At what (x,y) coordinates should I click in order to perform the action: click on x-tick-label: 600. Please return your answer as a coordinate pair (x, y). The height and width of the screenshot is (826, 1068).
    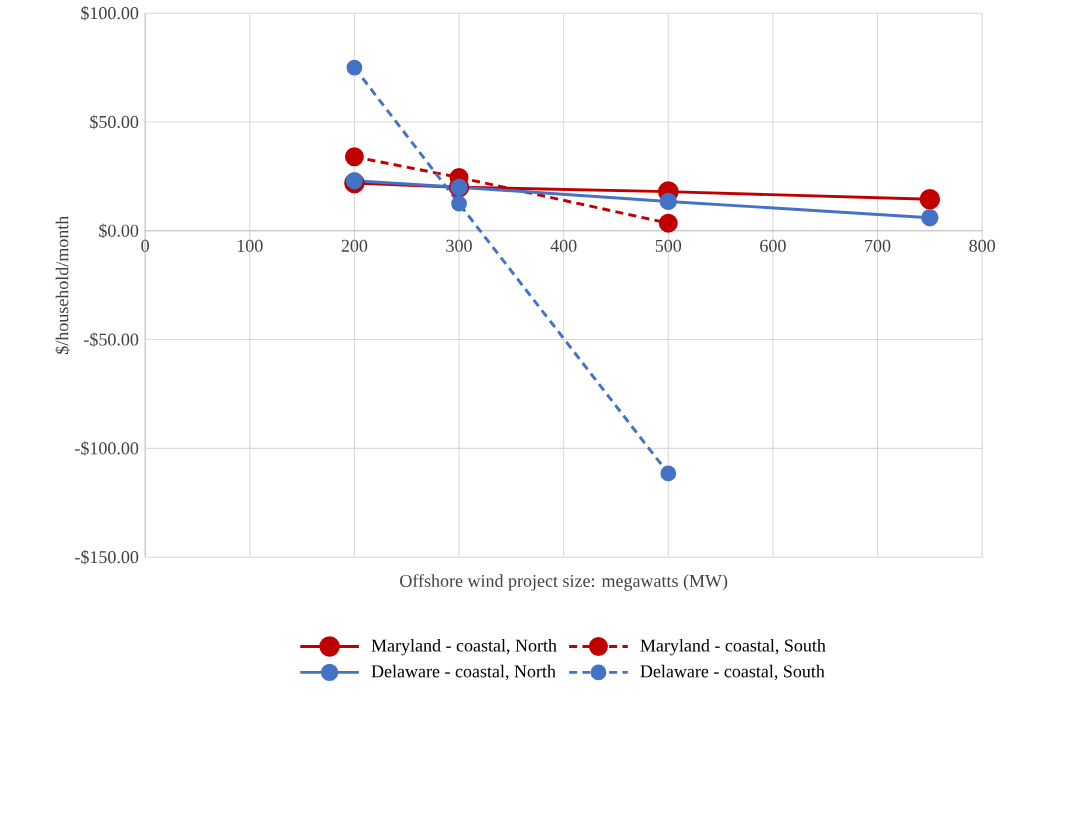
    Looking at the image, I should click on (773, 245).